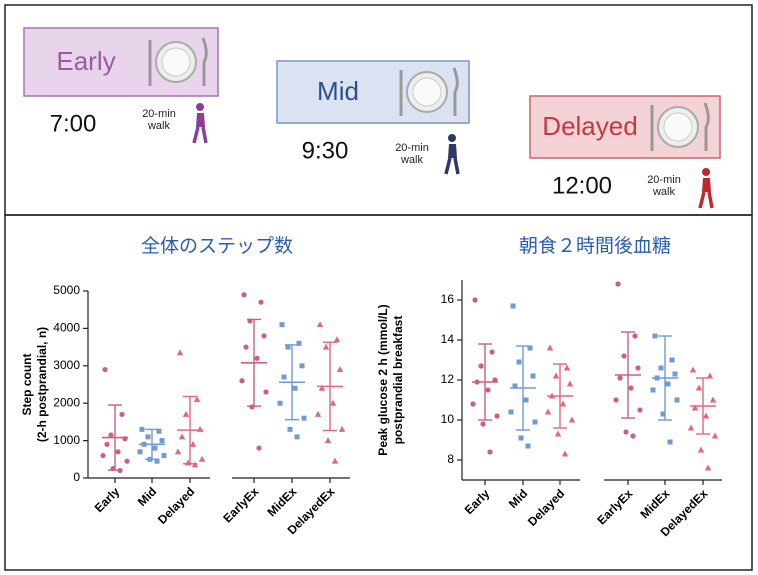 The width and height of the screenshot is (758, 575). I want to click on x-tick-label: EarlyEx, so click(240, 504).